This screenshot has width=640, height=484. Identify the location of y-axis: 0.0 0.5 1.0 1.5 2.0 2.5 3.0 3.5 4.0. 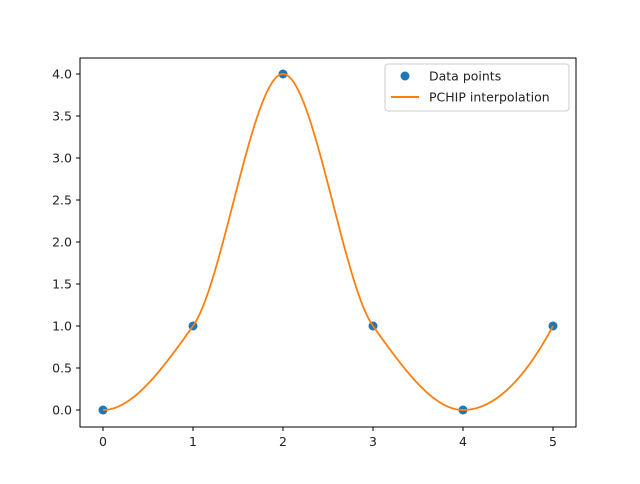
(66, 242).